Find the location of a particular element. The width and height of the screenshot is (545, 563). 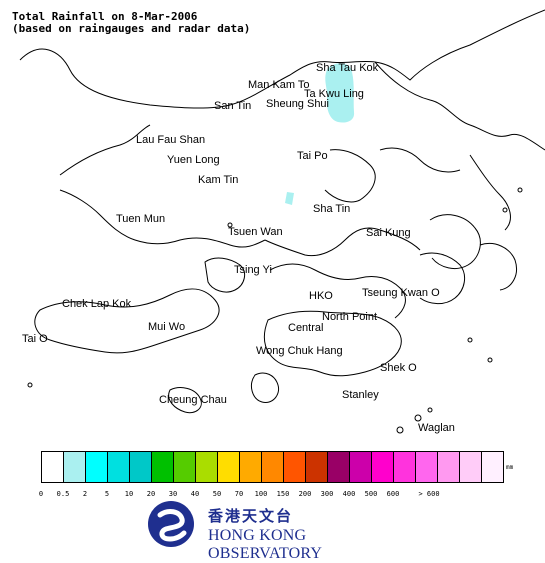

legend-tick-label: 0 is located at coordinates (41, 494).